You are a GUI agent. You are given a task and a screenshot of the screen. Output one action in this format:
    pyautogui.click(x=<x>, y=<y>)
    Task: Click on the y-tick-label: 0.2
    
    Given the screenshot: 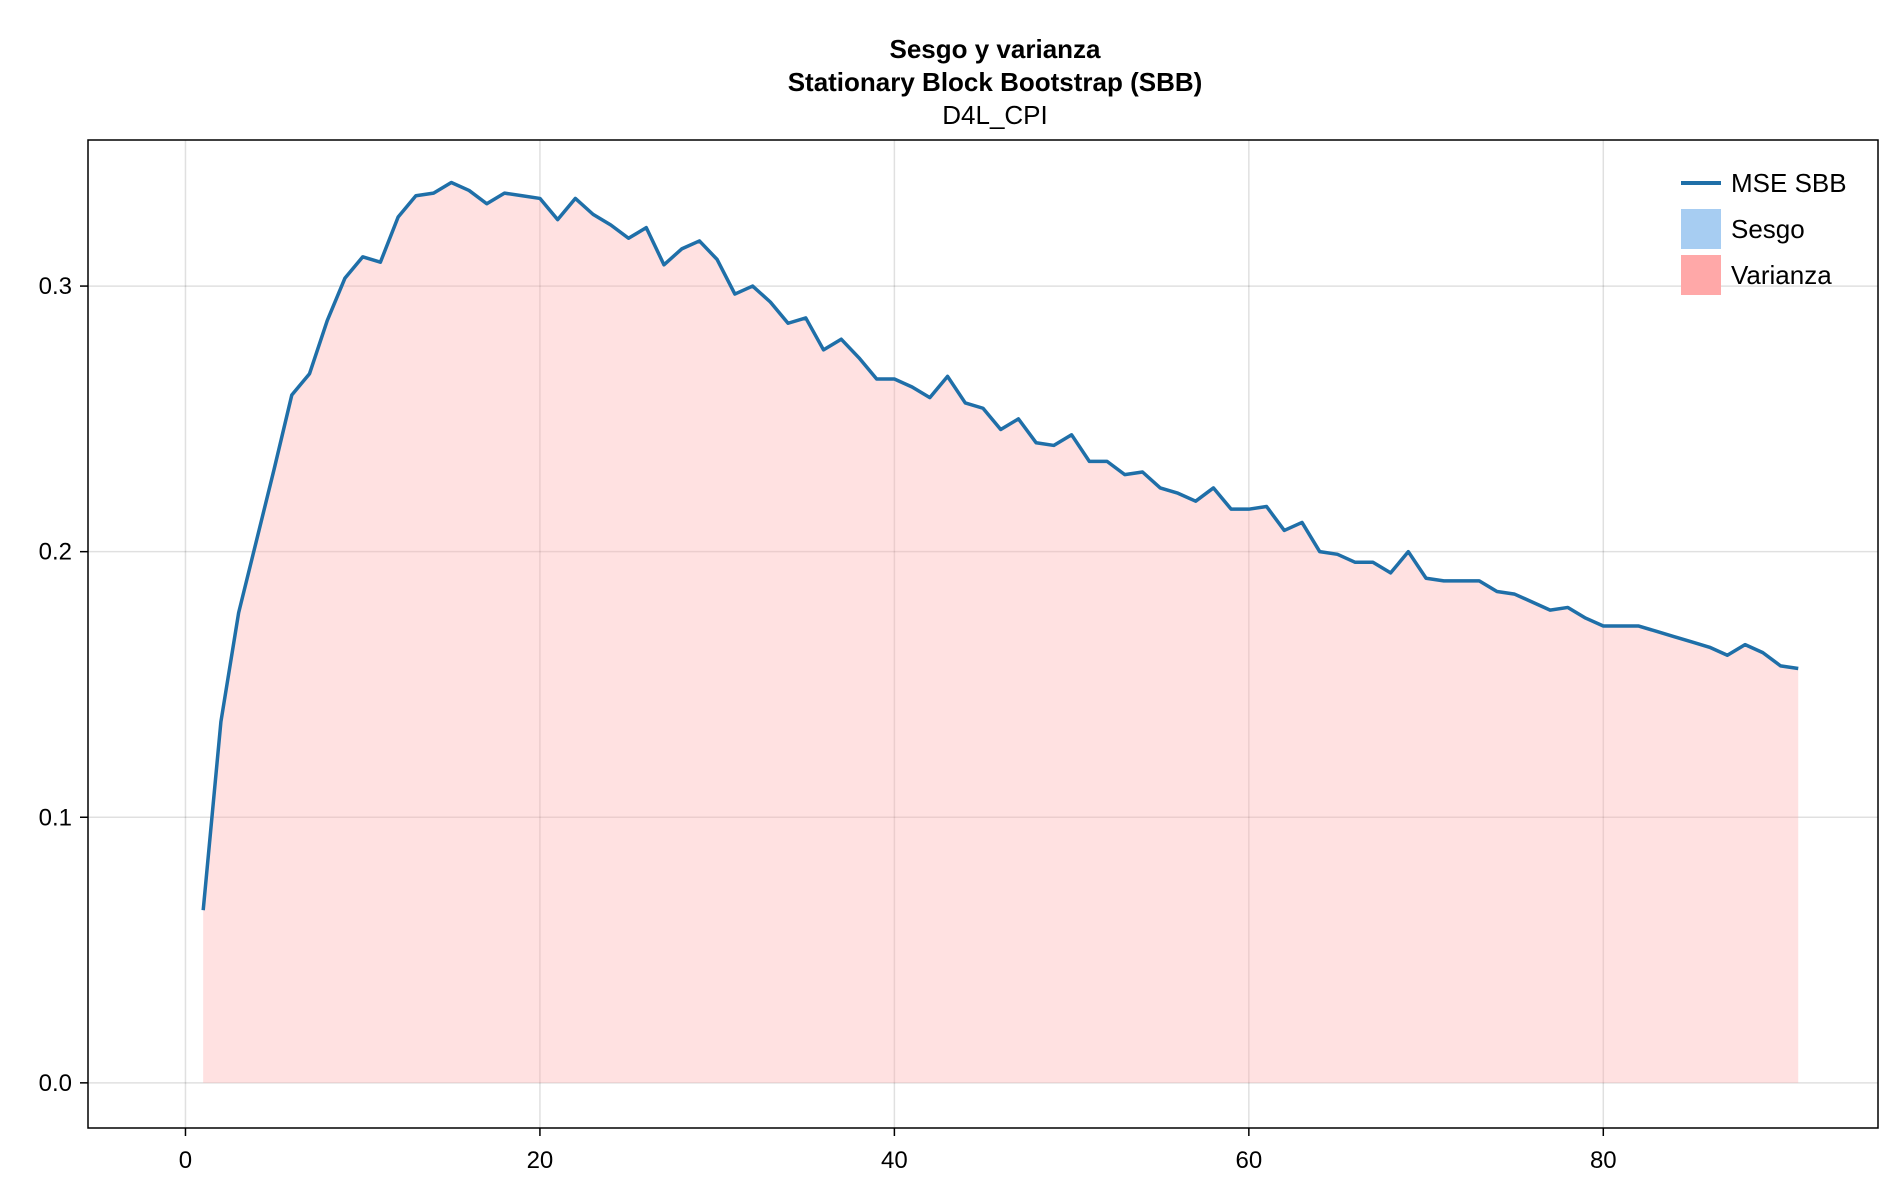 What is the action you would take?
    pyautogui.click(x=55, y=552)
    